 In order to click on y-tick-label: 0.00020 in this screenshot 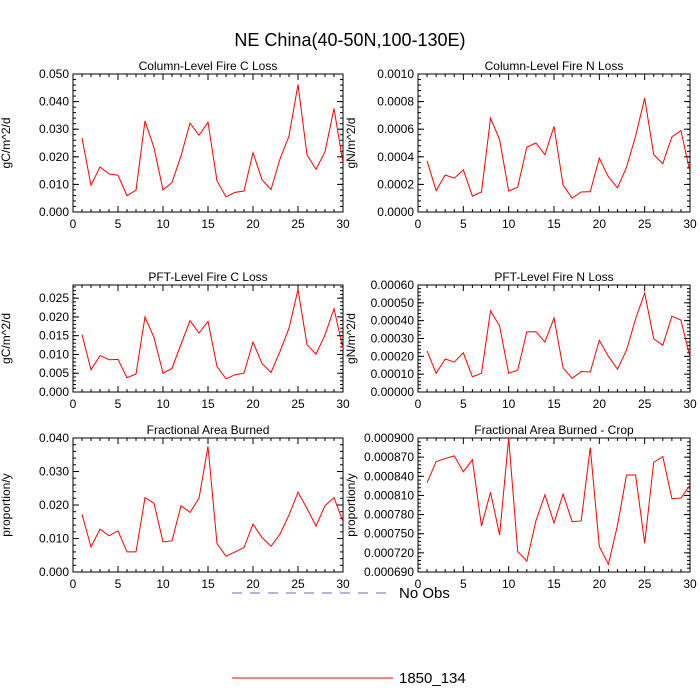, I will do `click(393, 356)`.